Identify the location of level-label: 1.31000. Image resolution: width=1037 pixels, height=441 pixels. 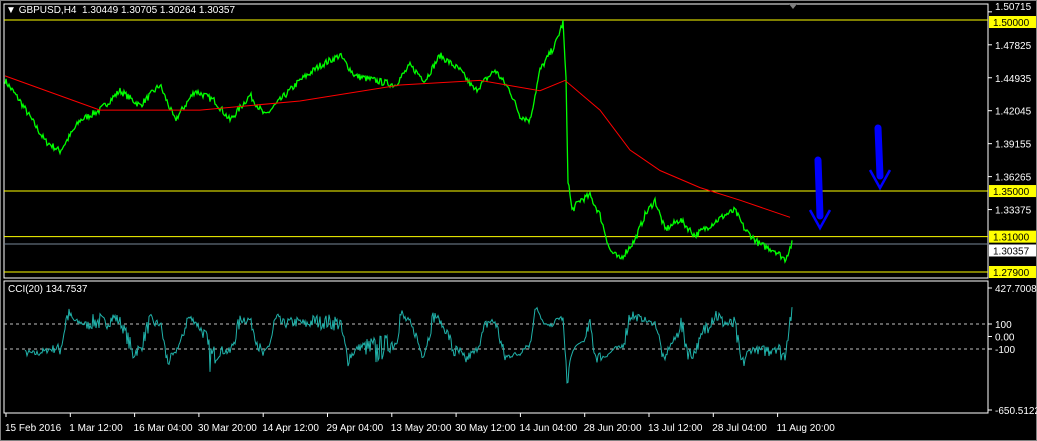
(1011, 238).